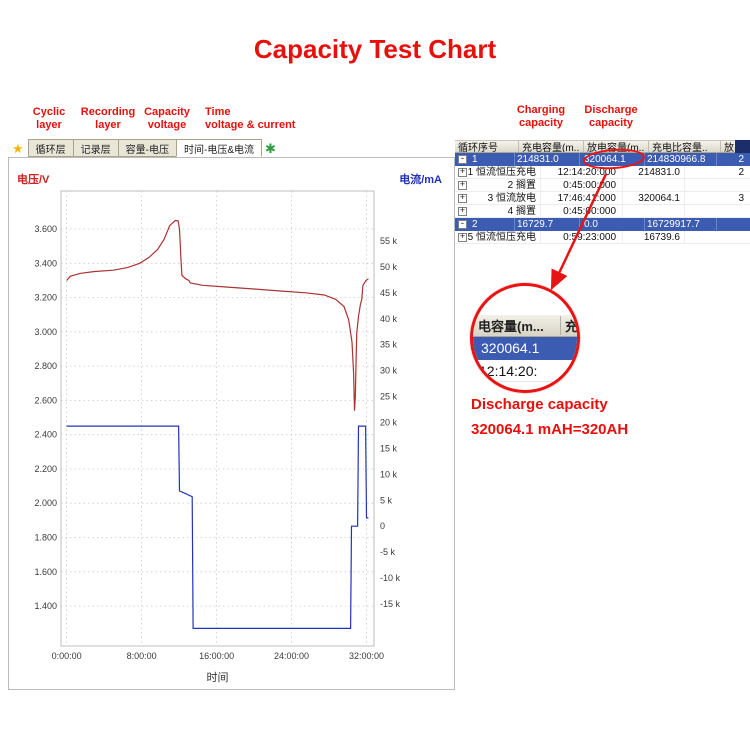 The image size is (750, 750). What do you see at coordinates (742, 146) in the screenshot?
I see `header-corner-cell` at bounding box center [742, 146].